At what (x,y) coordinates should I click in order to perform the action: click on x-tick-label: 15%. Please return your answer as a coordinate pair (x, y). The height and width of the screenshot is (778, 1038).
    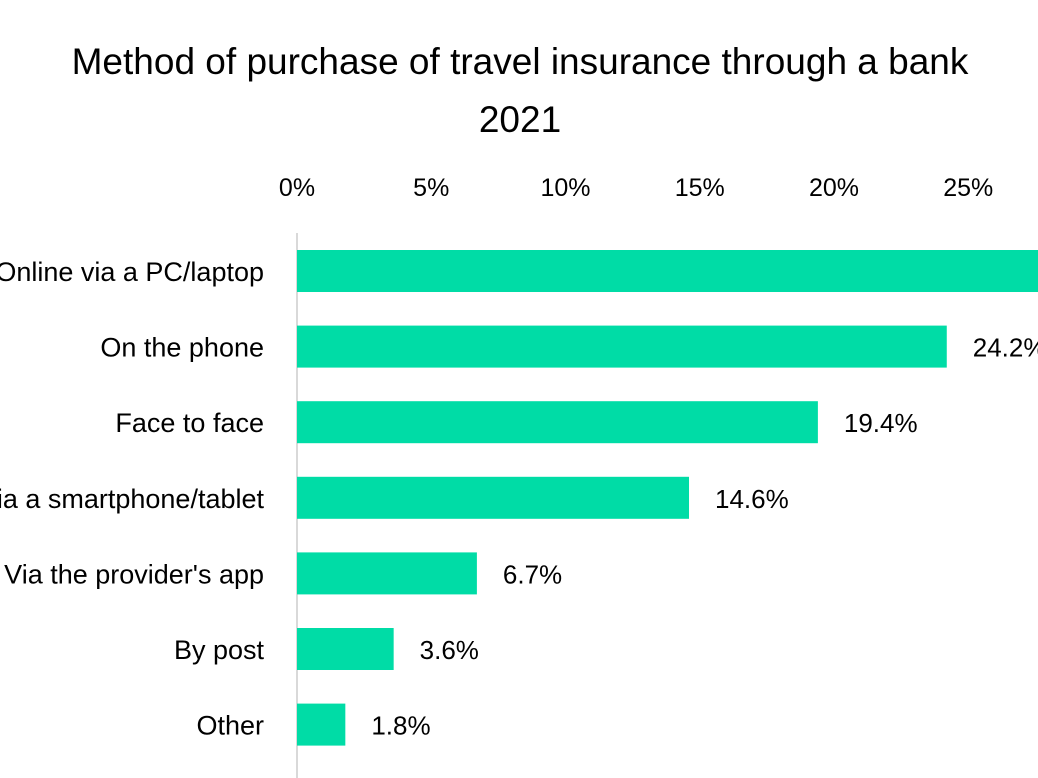
    Looking at the image, I should click on (700, 188).